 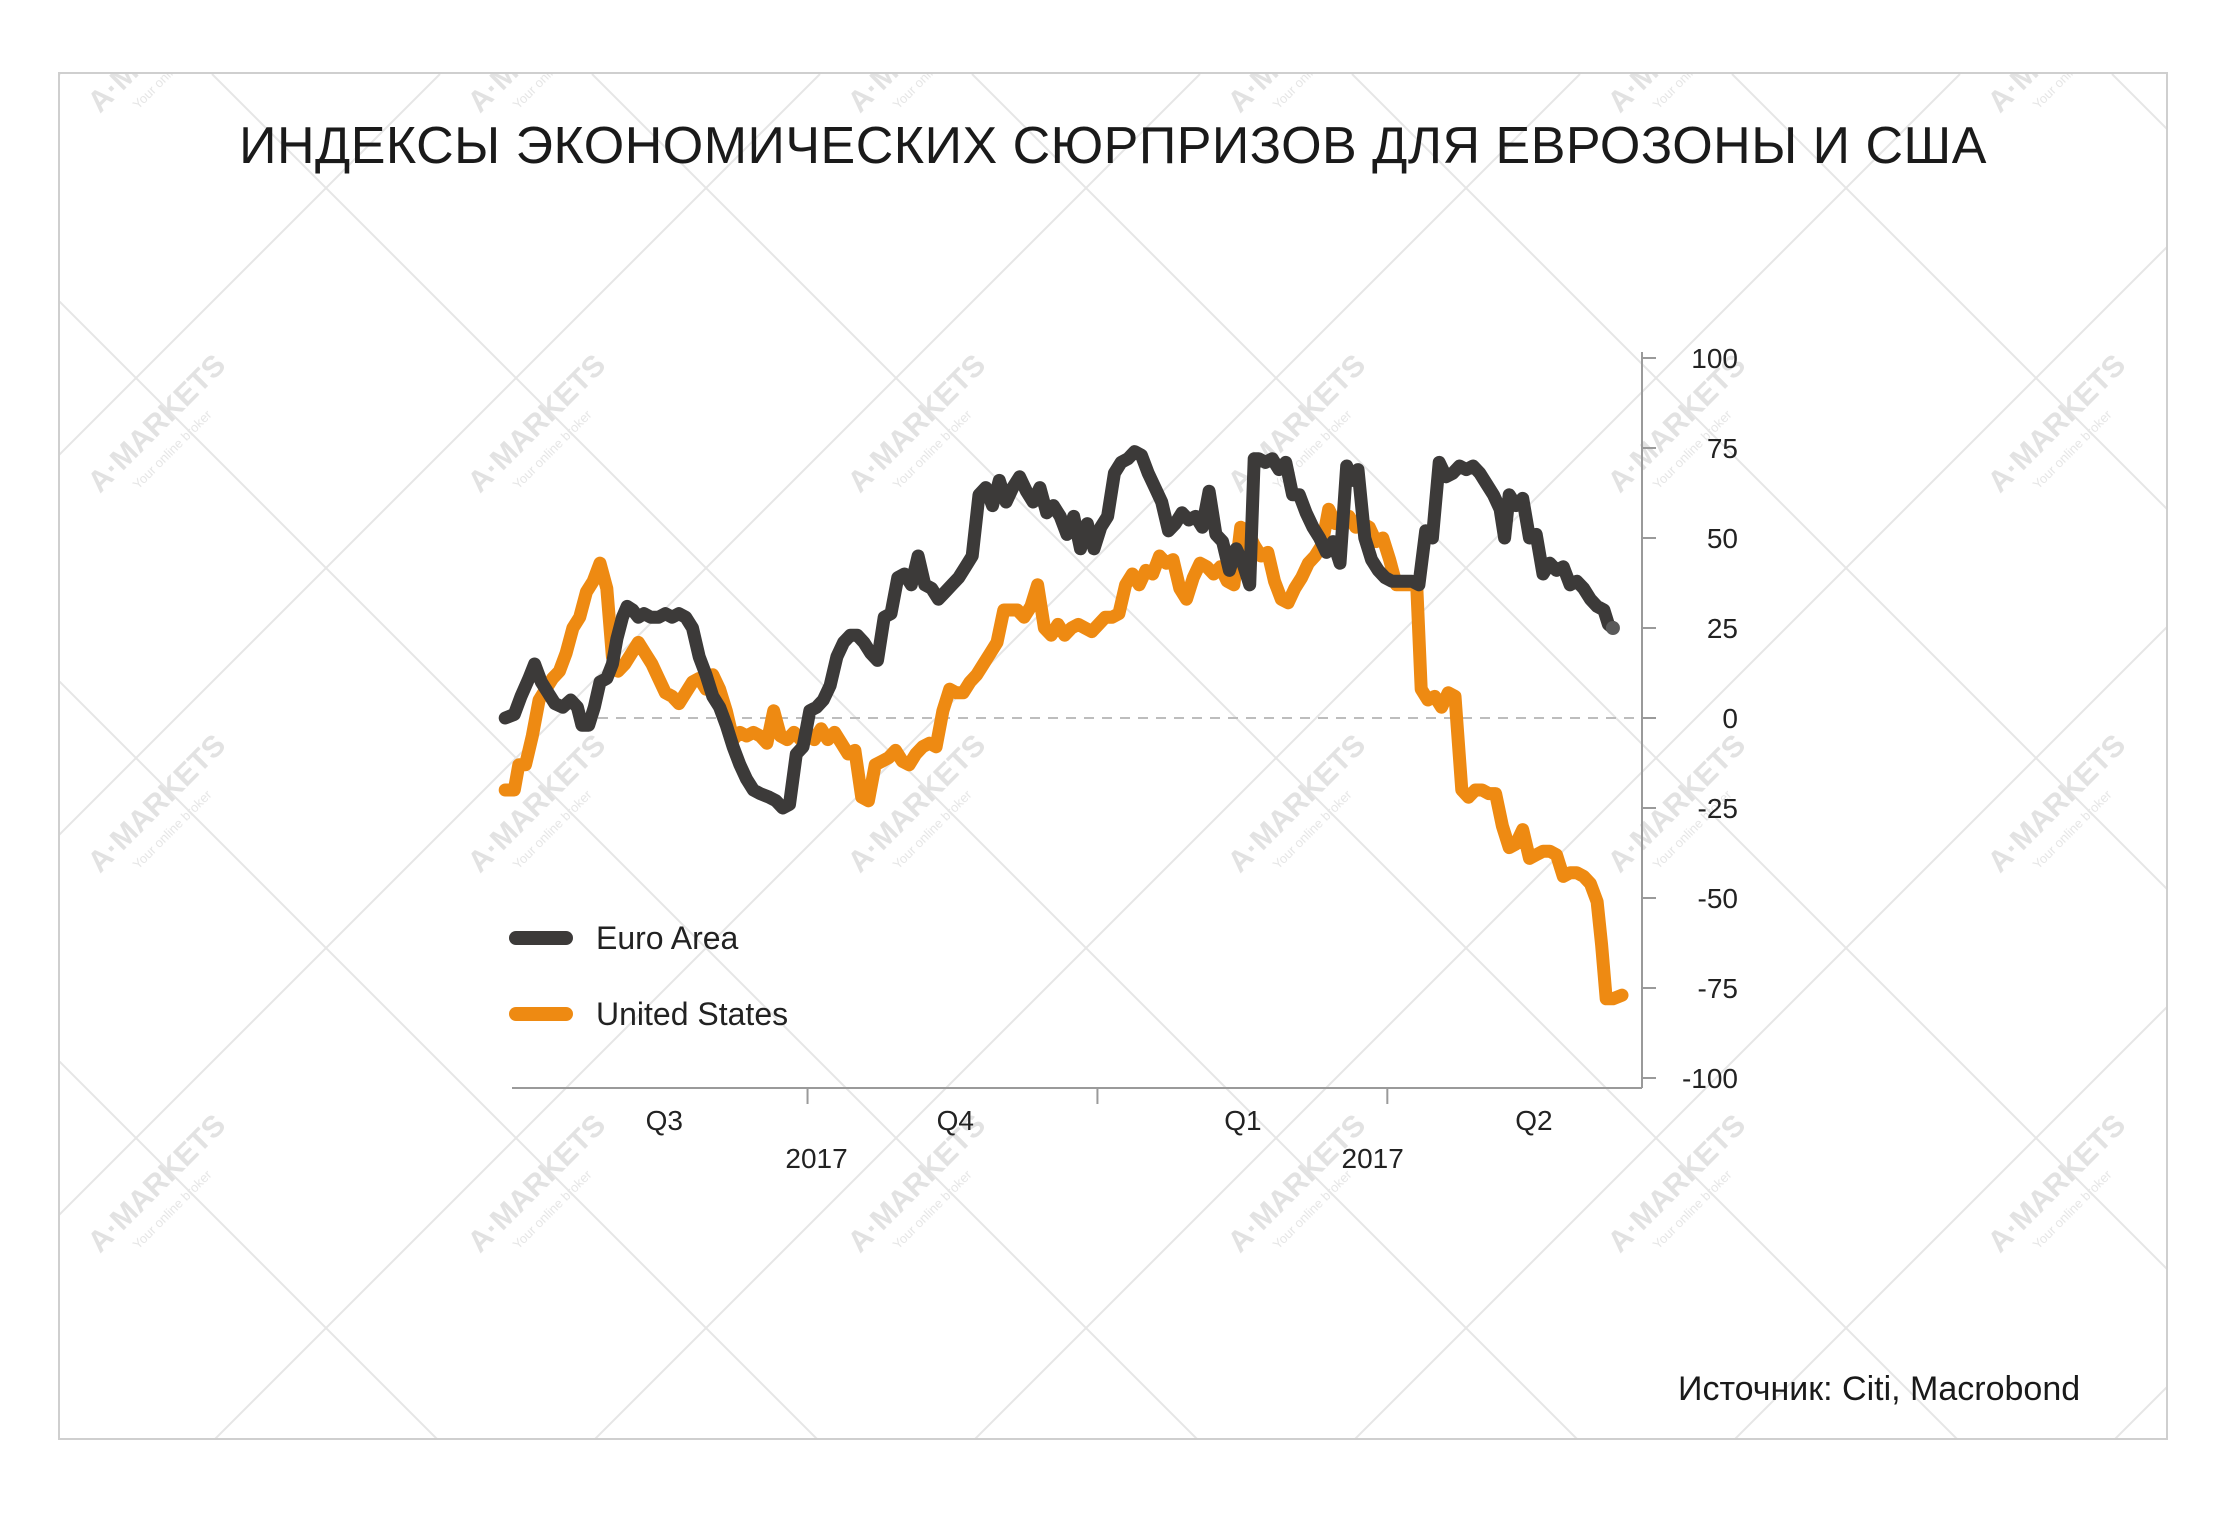 I want to click on x-quarter-label: Q3, so click(x=664, y=1120).